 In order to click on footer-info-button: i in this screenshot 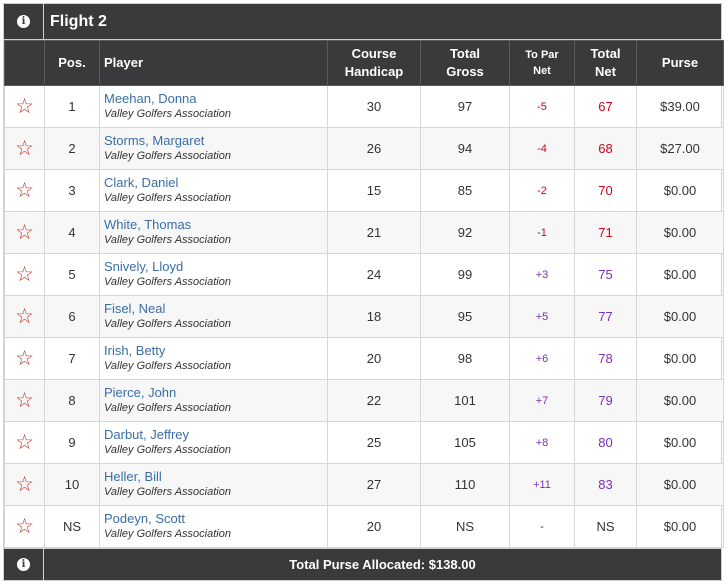, I will do `click(24, 564)`.